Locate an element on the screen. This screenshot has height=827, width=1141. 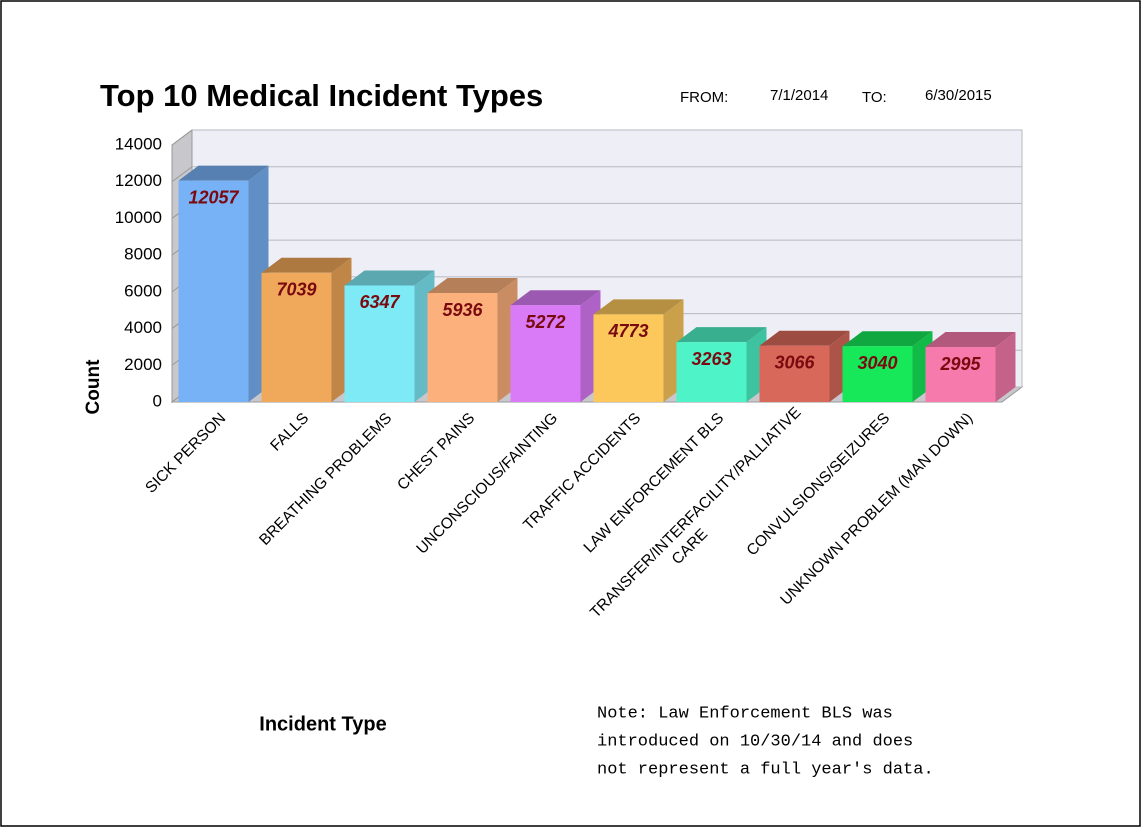
y-tick-label: 14000 is located at coordinates (138, 143).